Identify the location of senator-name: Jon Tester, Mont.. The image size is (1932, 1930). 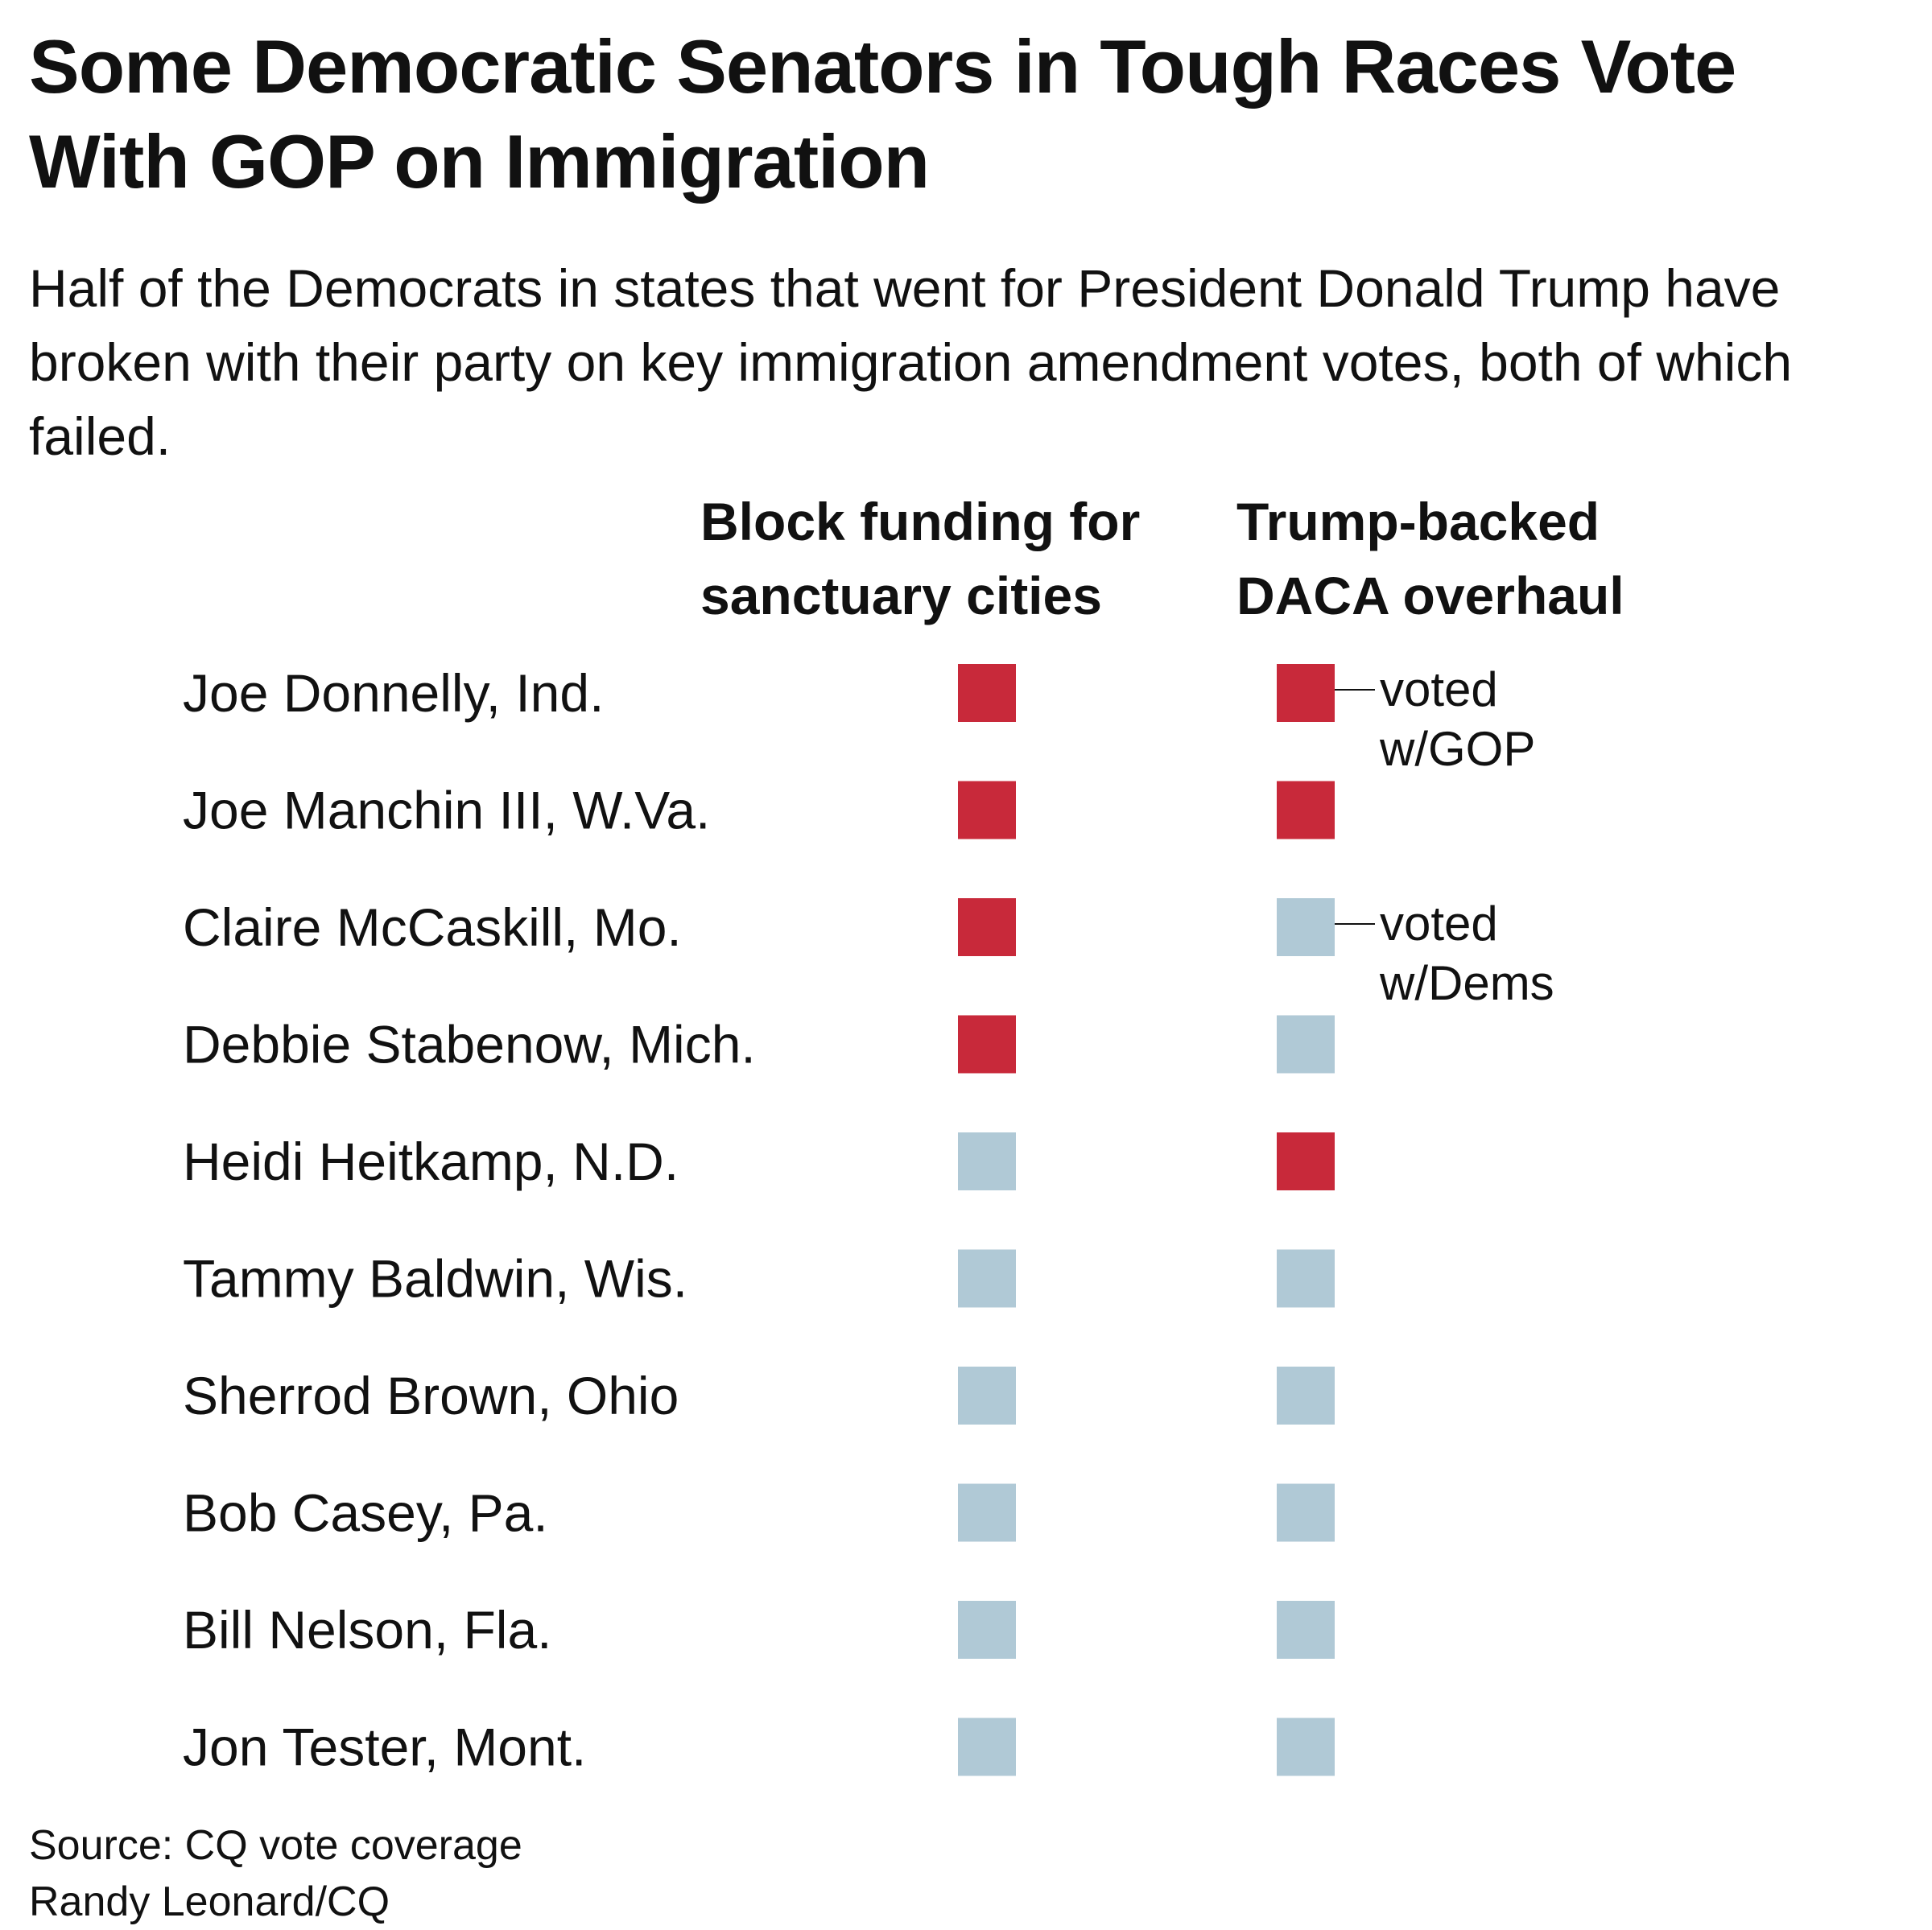
(384, 1747).